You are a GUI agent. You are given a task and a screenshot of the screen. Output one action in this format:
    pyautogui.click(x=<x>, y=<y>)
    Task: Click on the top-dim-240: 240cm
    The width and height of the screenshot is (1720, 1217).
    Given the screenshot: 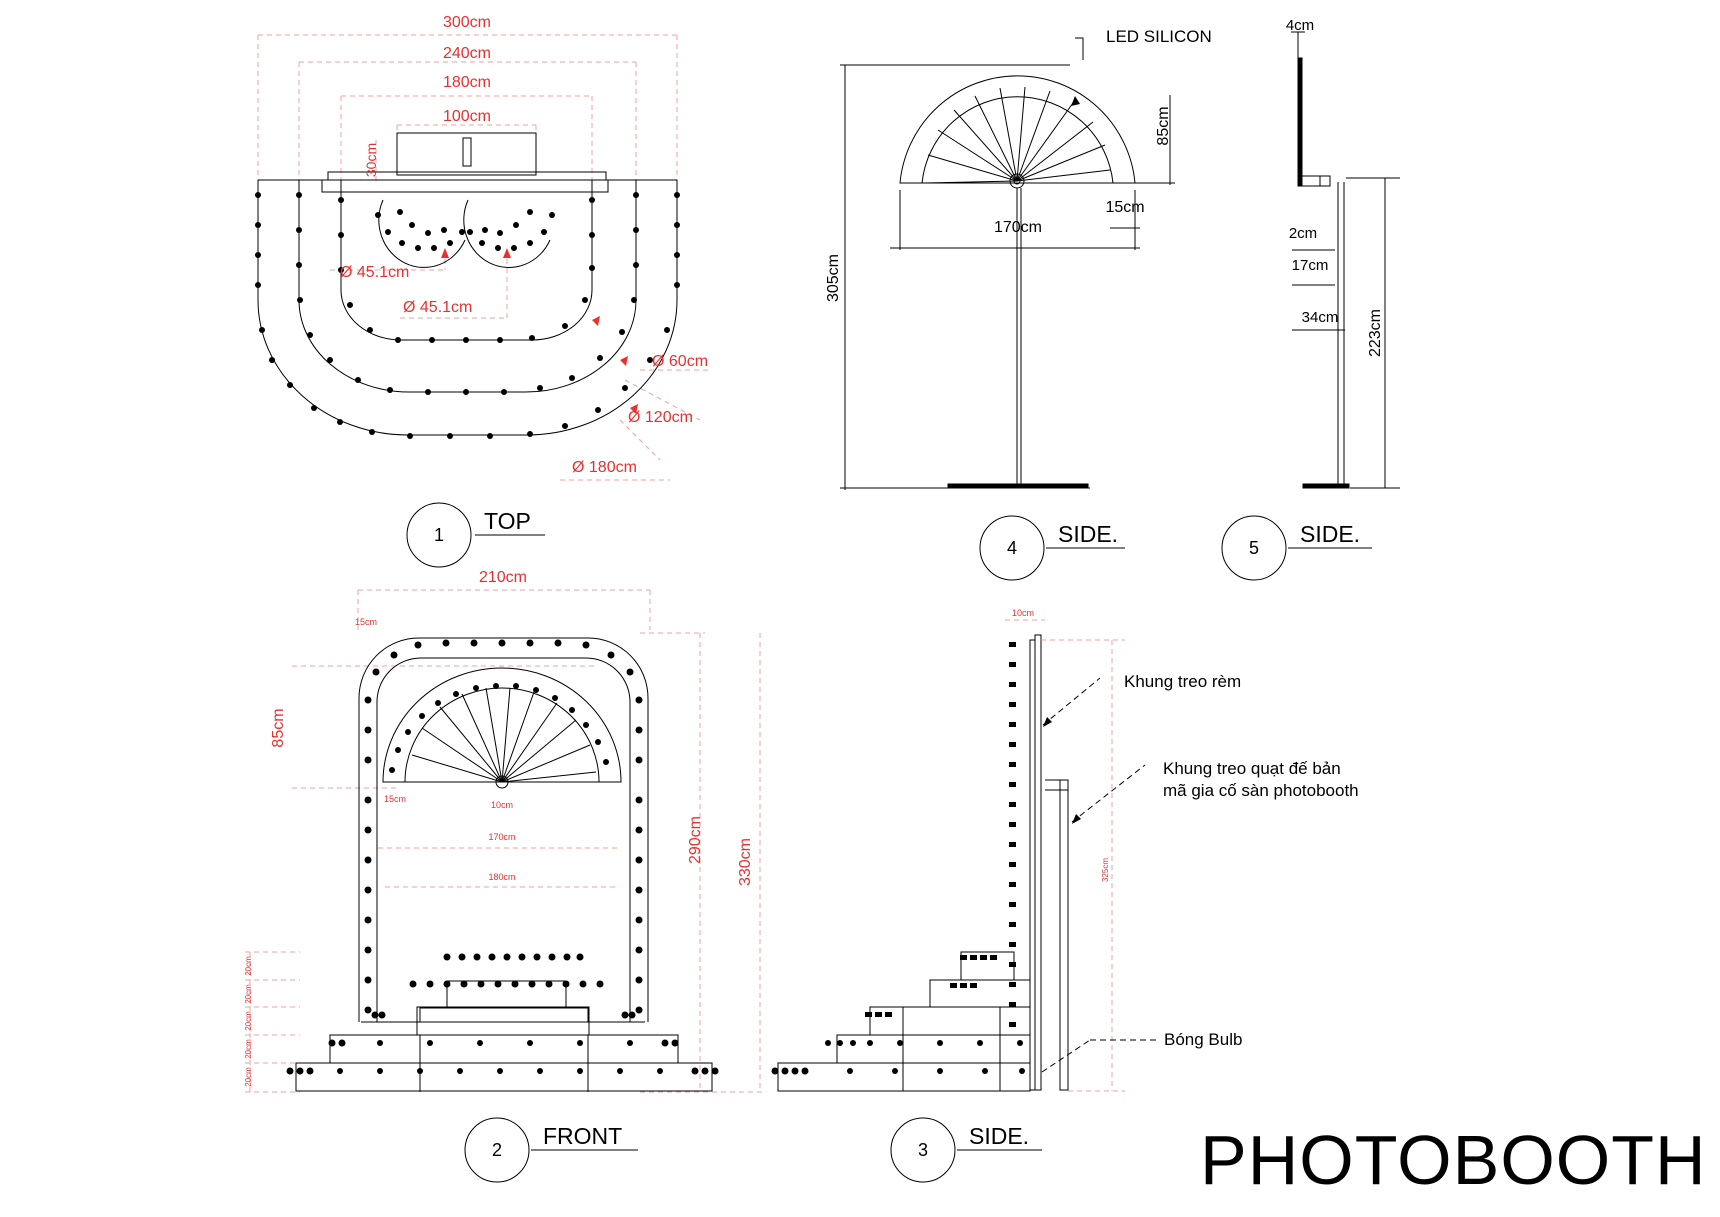 What is the action you would take?
    pyautogui.click(x=467, y=53)
    